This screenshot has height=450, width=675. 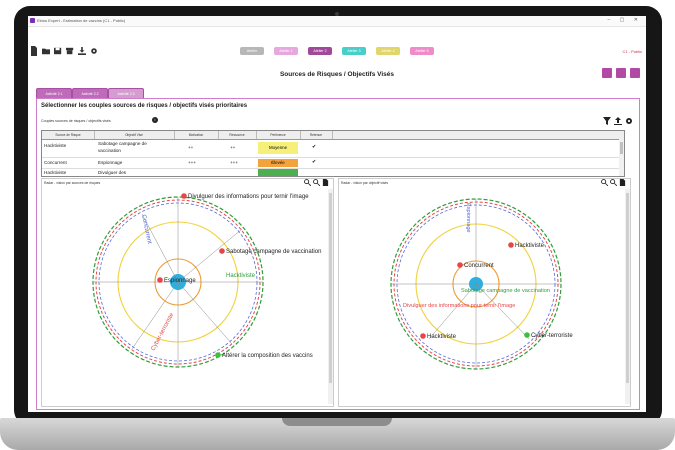 What do you see at coordinates (278, 135) in the screenshot?
I see `col-pertinence: Pertinence` at bounding box center [278, 135].